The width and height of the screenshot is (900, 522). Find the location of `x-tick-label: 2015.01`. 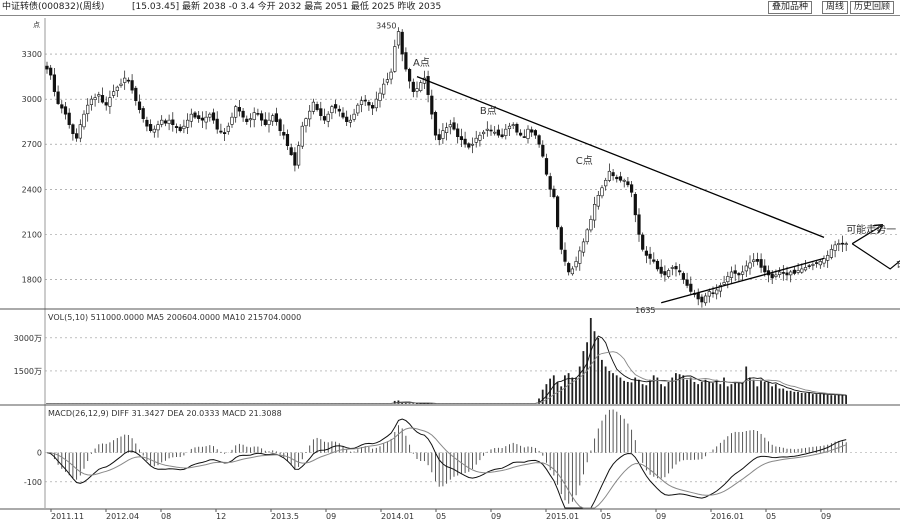

x-tick-label: 2015.01 is located at coordinates (562, 516).